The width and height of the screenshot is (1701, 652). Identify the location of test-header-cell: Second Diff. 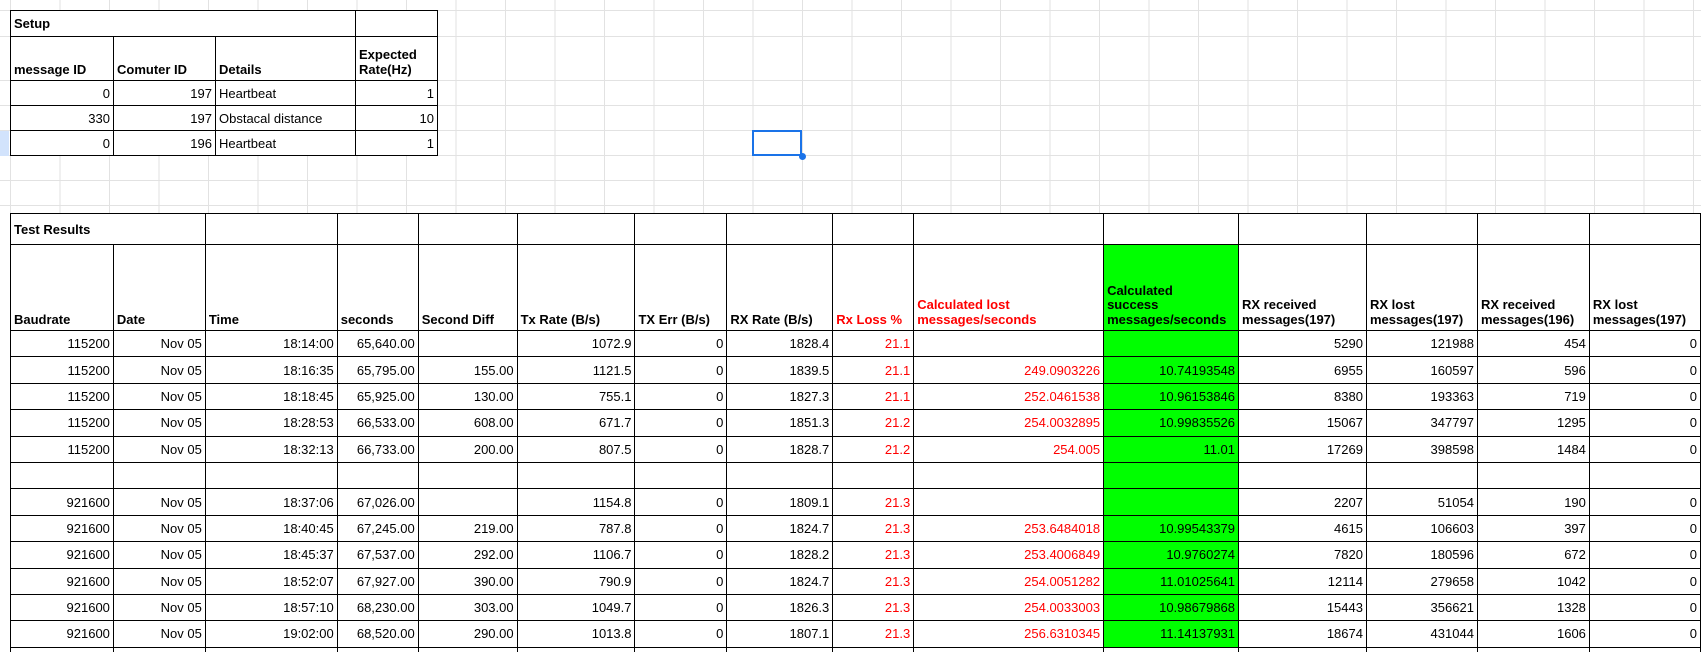
(467, 287).